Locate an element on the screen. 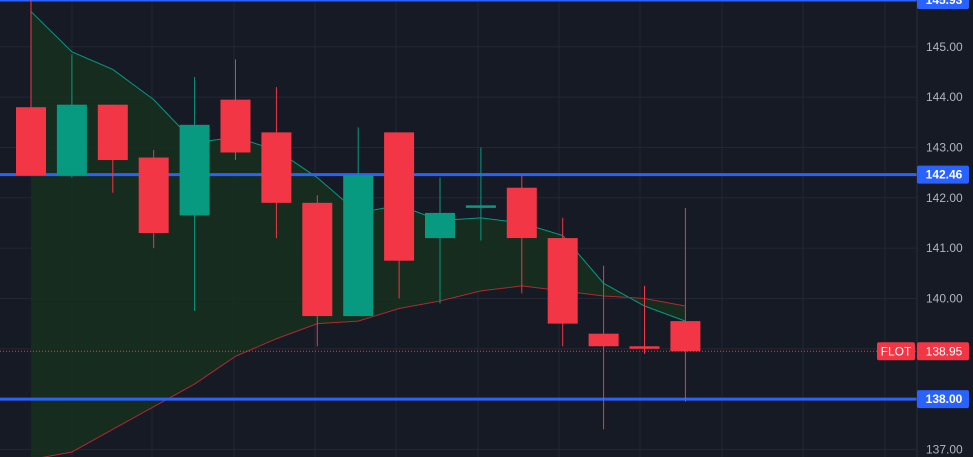  last-price-box is located at coordinates (943, 351).